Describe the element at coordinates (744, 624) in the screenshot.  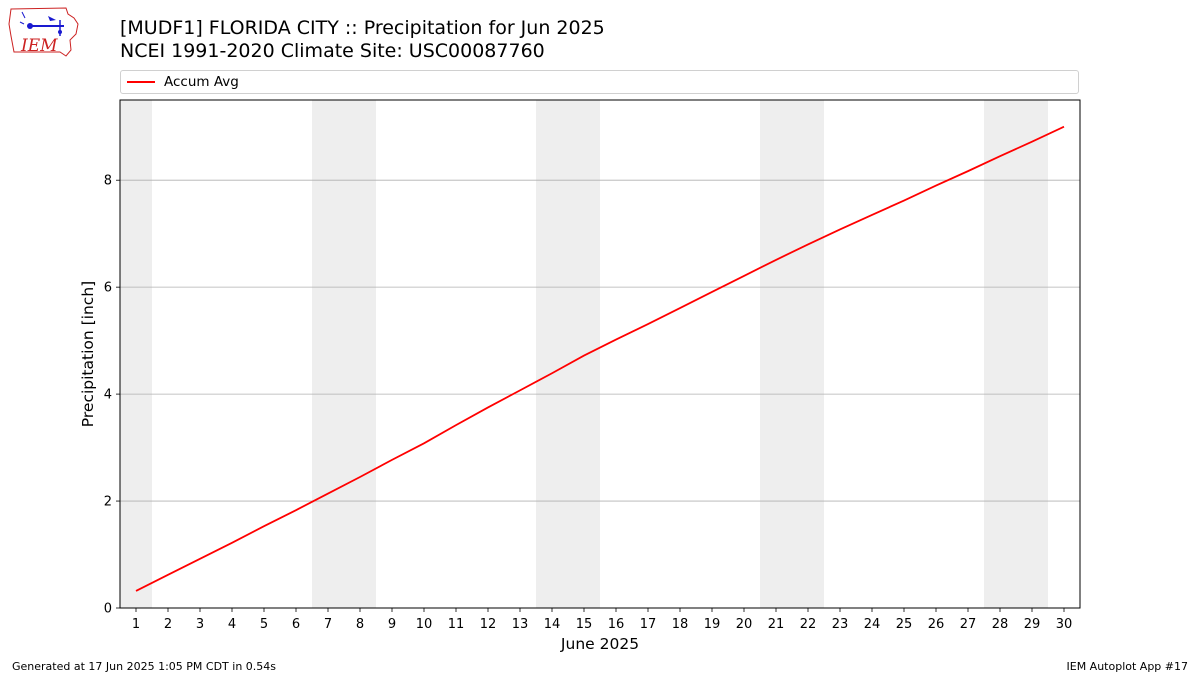
I see `x-tick-label: 20` at that location.